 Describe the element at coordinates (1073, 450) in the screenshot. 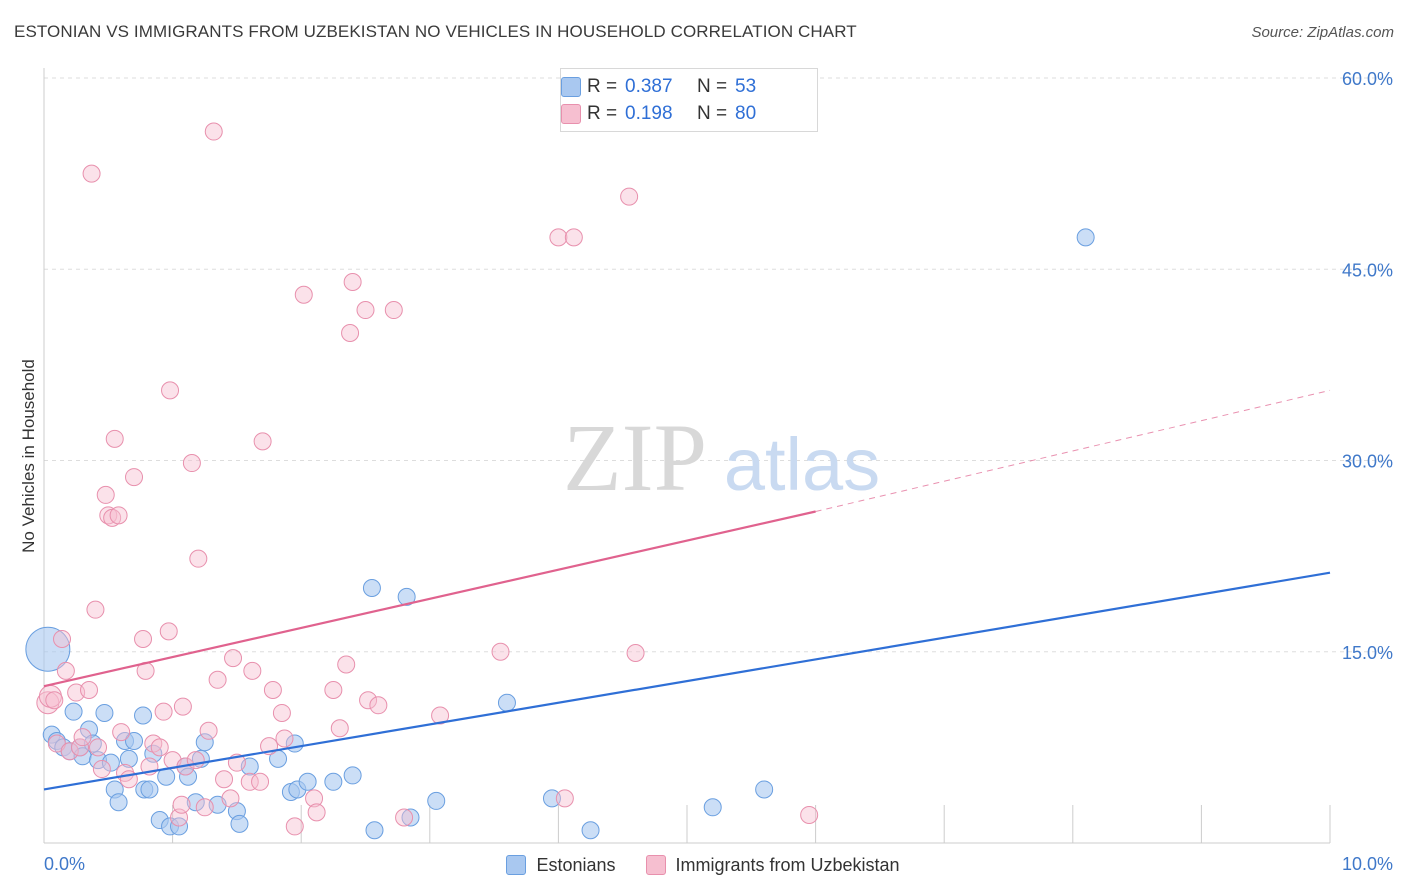

I see `uzbekistan-trend-extension` at that location.